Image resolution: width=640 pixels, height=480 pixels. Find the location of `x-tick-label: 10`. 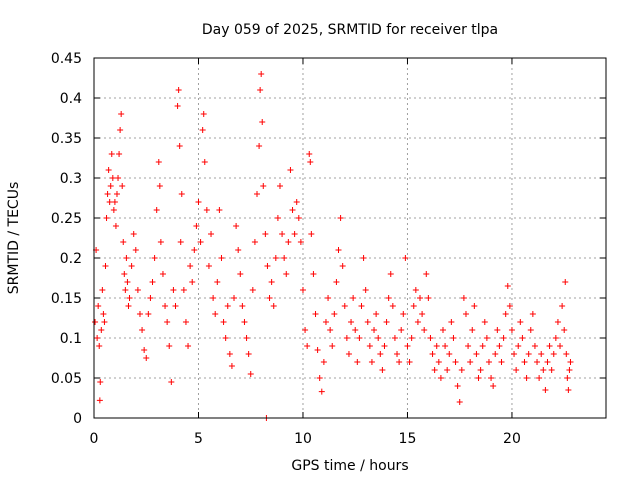

x-tick-label: 10 is located at coordinates (303, 439).